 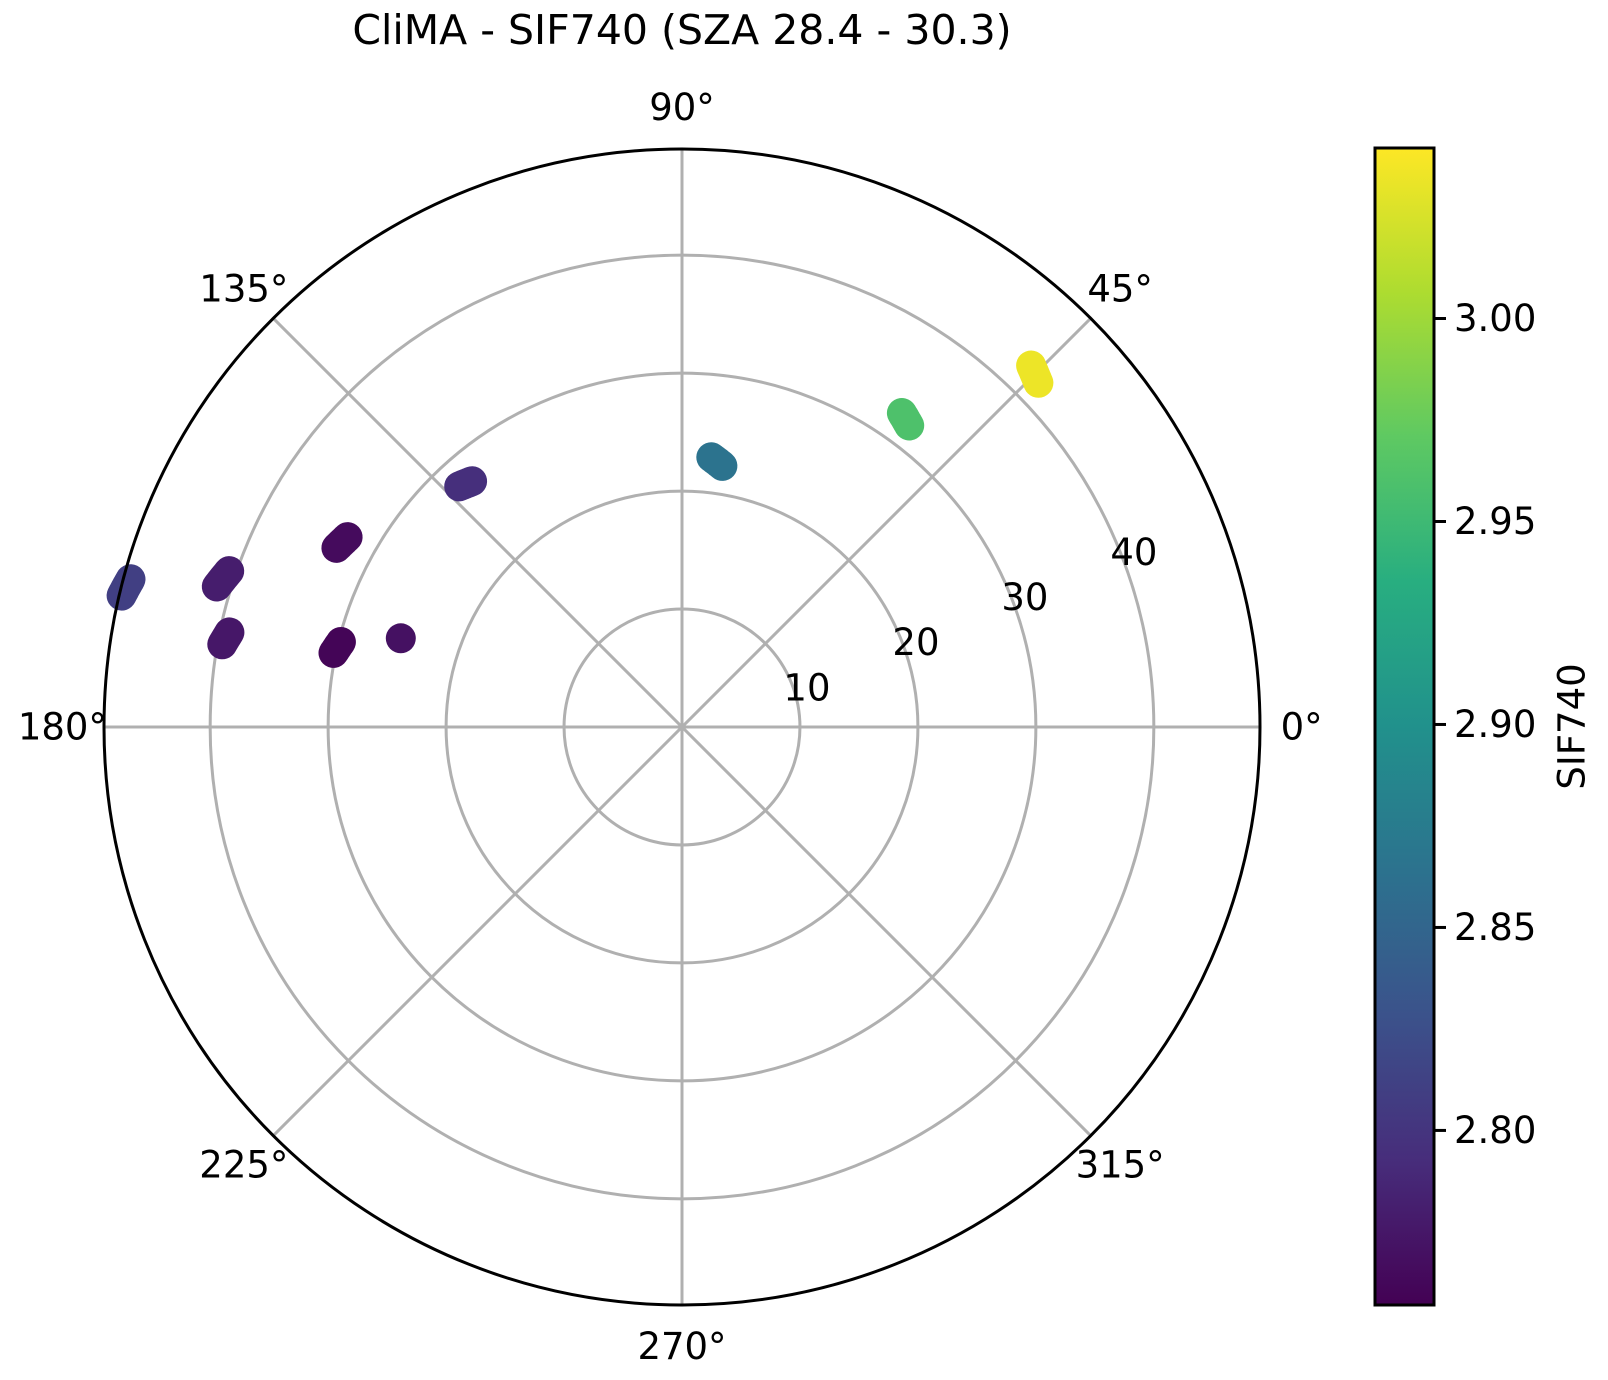 I want to click on colorbar-tick-label-2.85: 2.85, so click(x=1495, y=927).